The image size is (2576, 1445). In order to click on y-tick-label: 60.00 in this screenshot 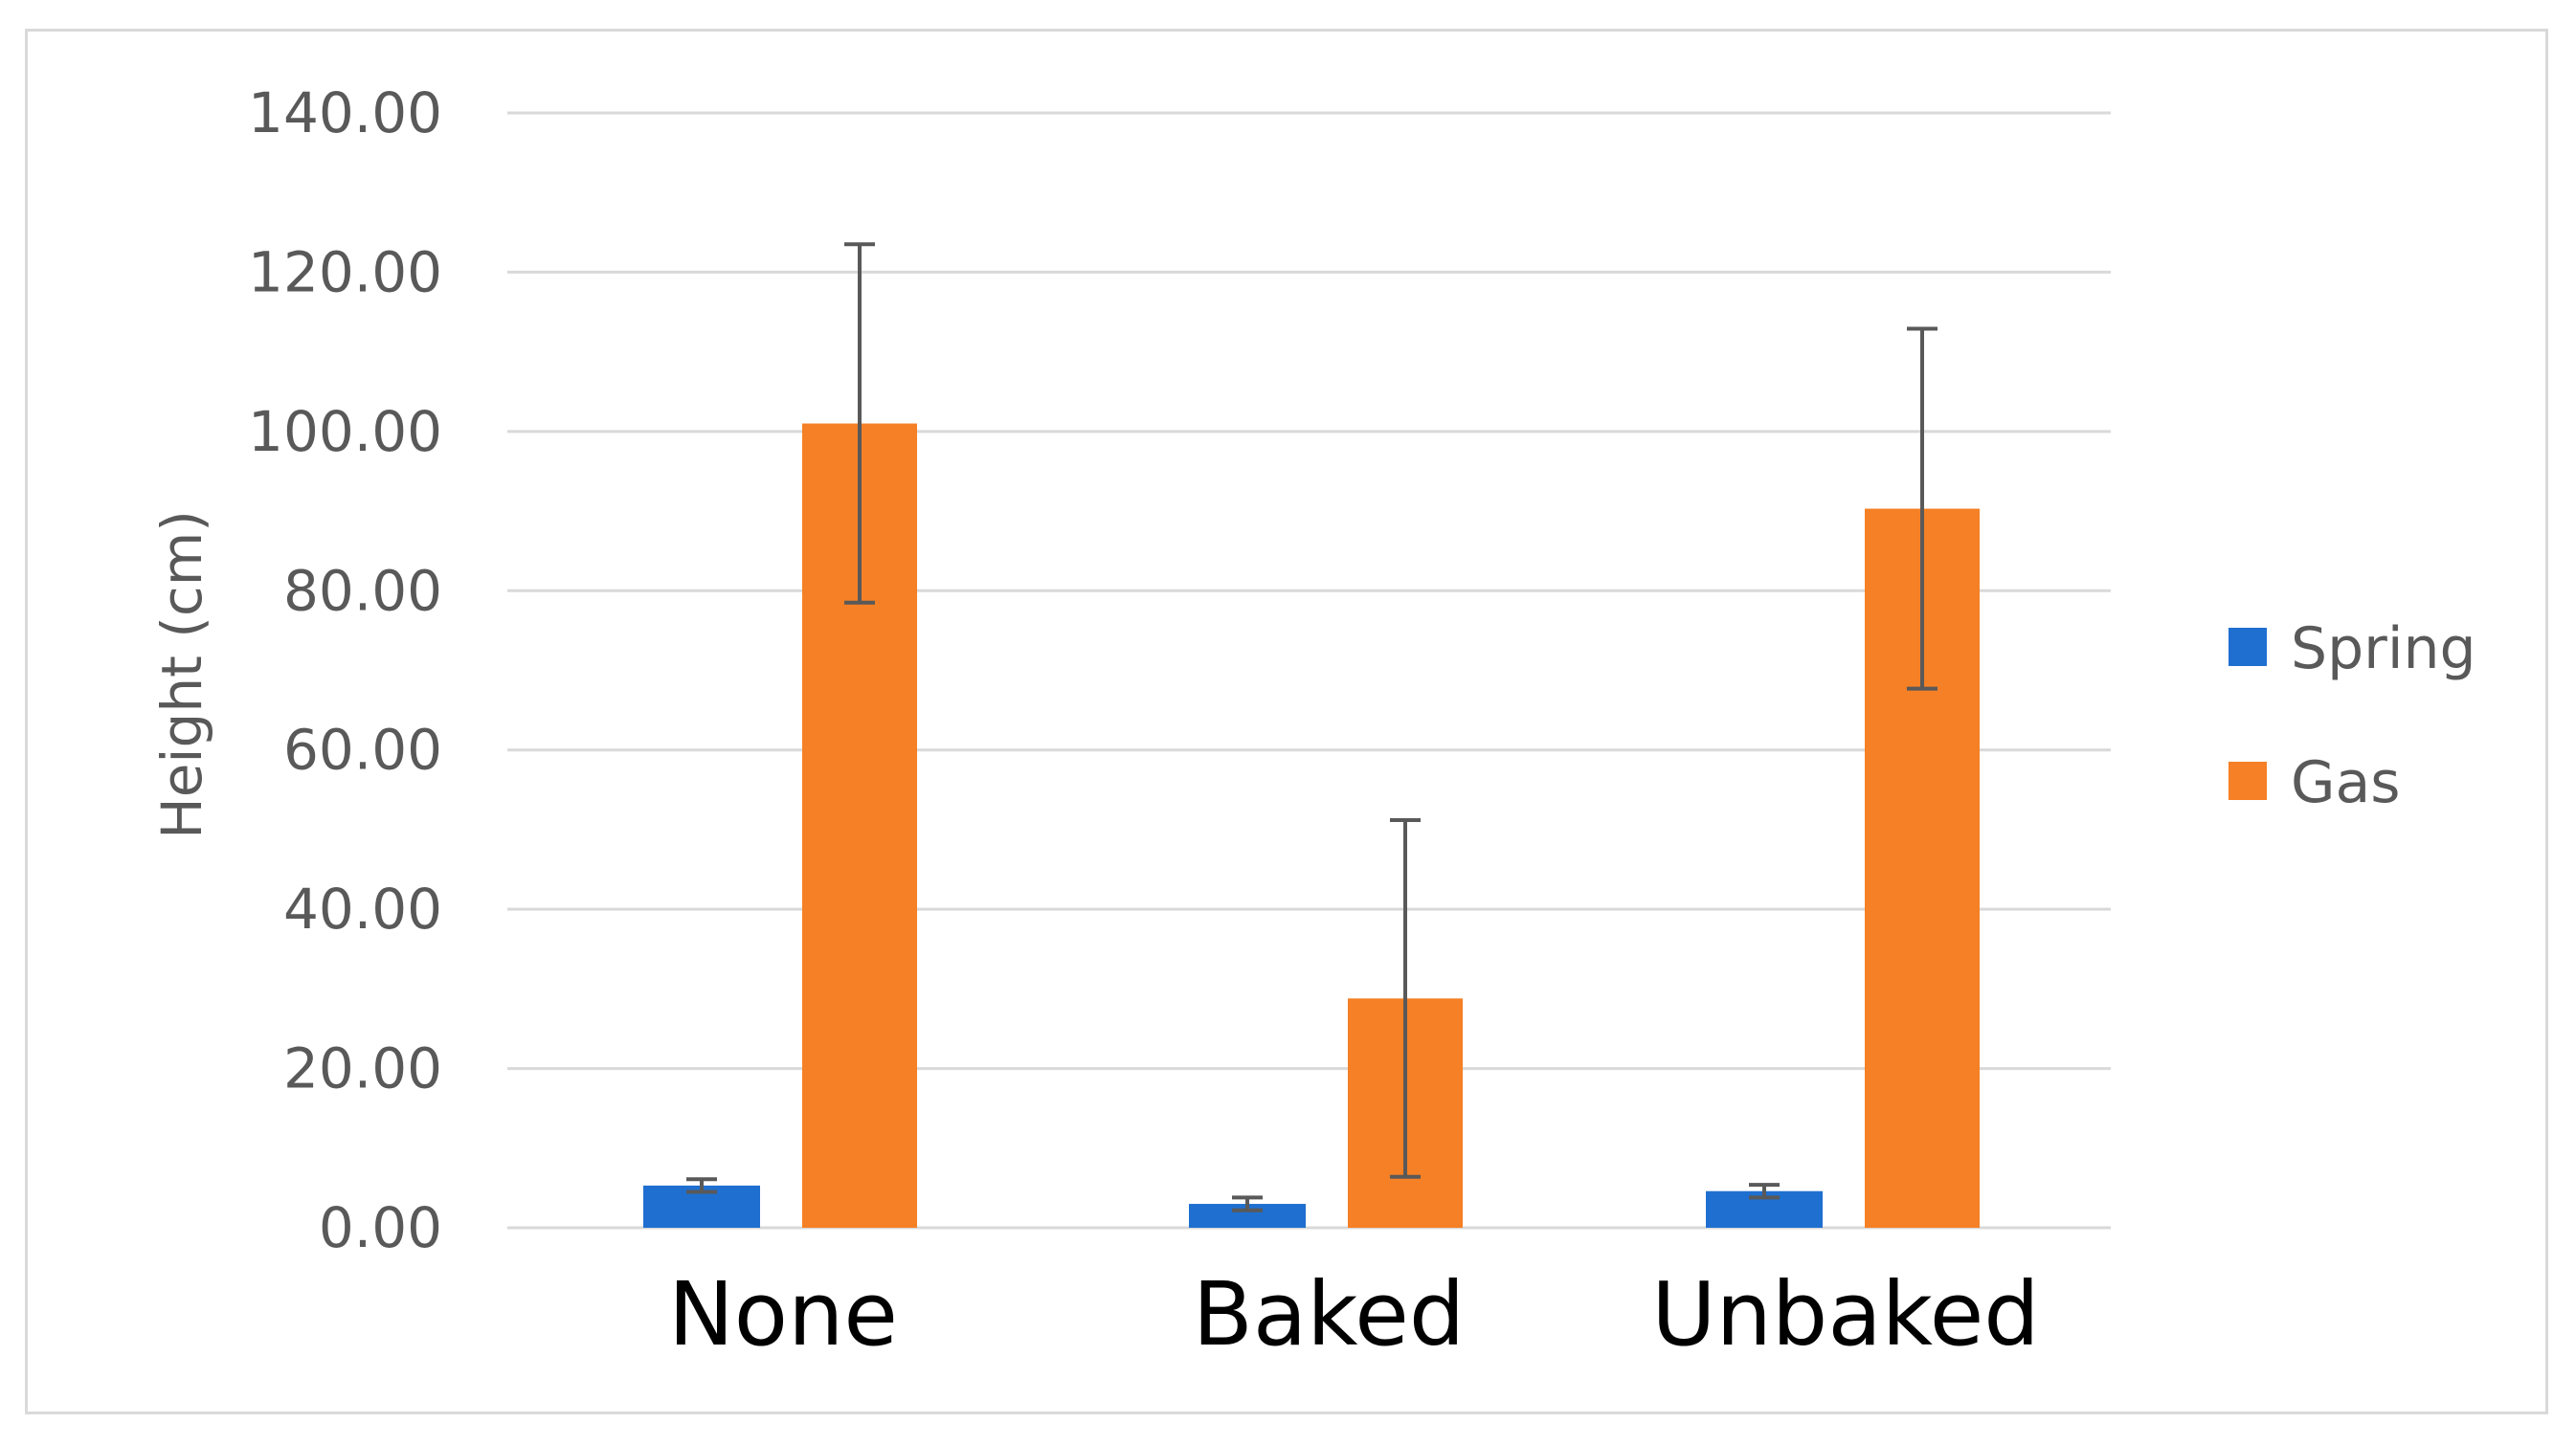, I will do `click(362, 750)`.